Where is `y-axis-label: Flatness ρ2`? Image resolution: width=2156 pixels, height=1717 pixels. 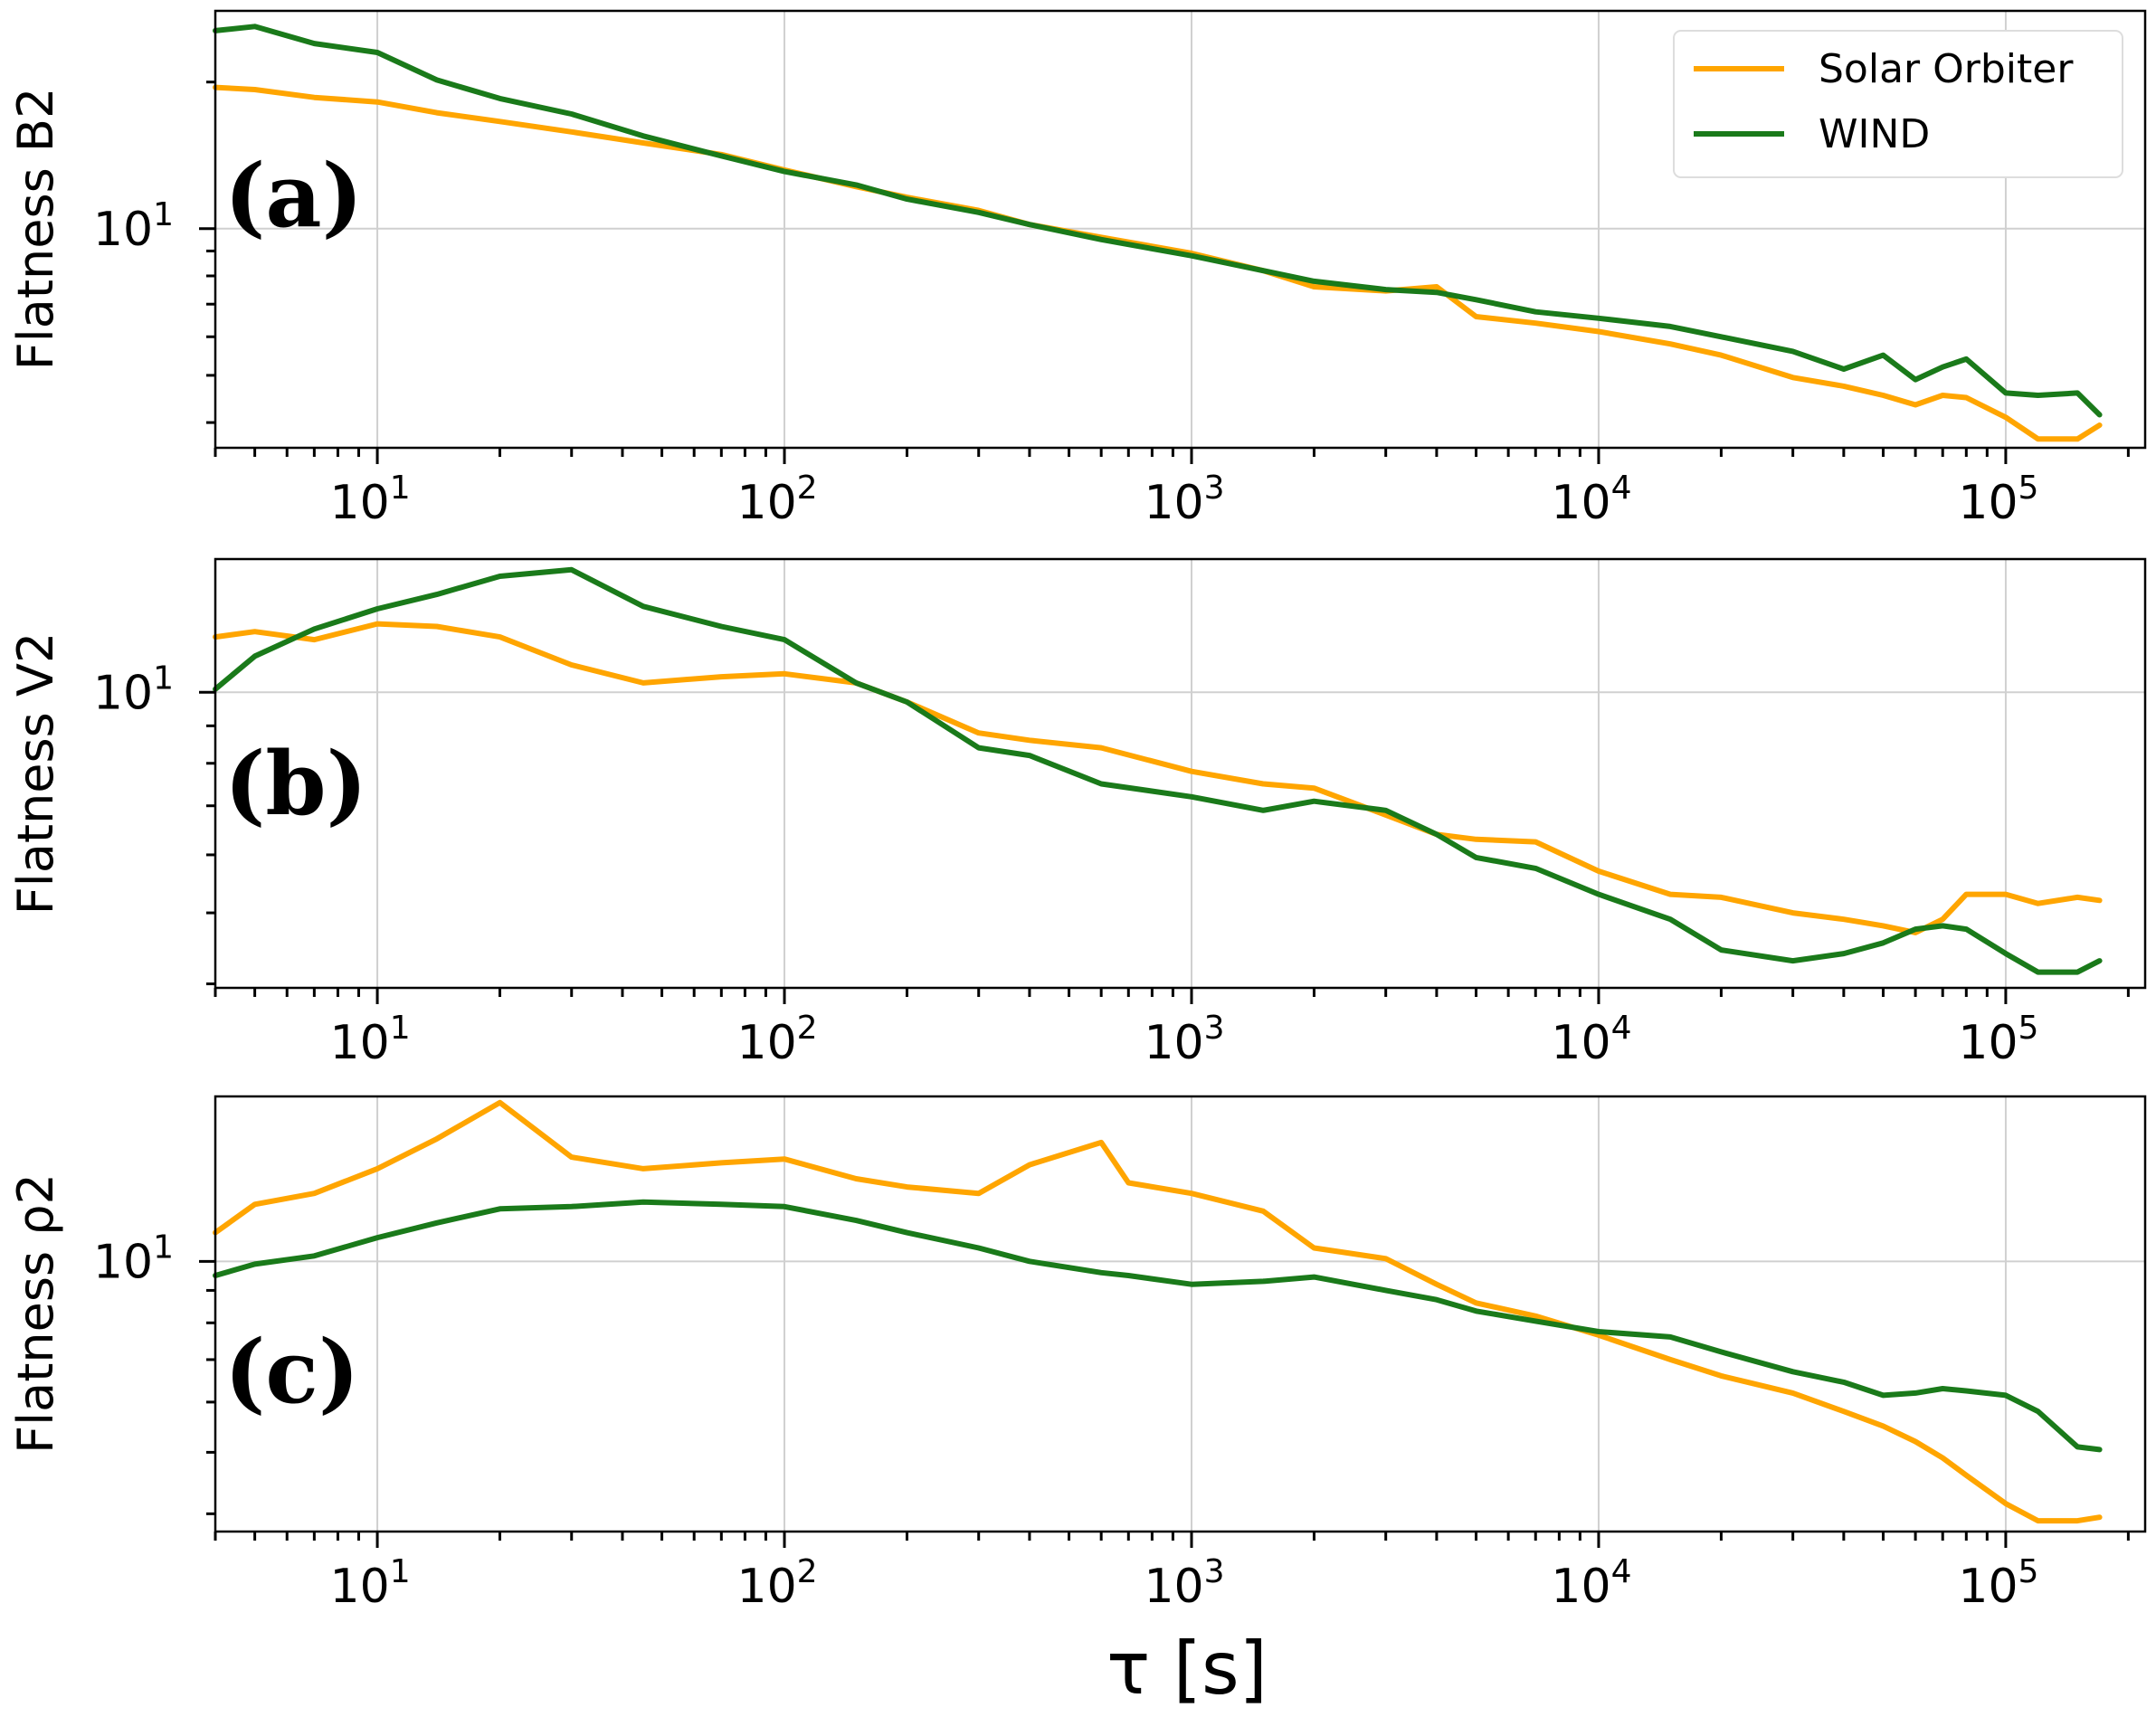
y-axis-label: Flatness ρ2 is located at coordinates (35, 1314).